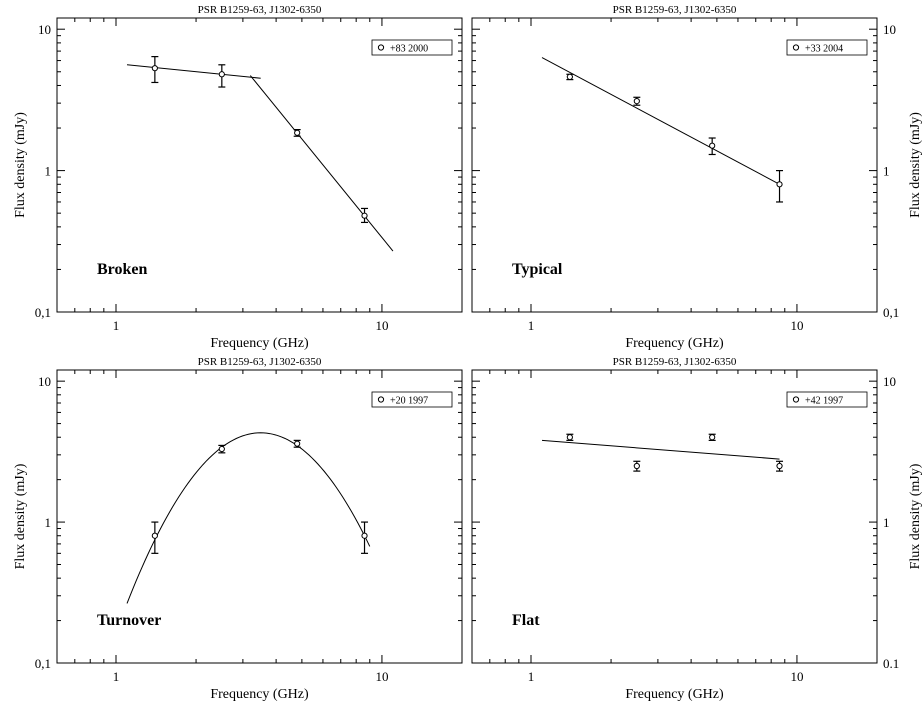 The image size is (924, 702). What do you see at coordinates (526, 620) in the screenshot?
I see `panel-label: Flat` at bounding box center [526, 620].